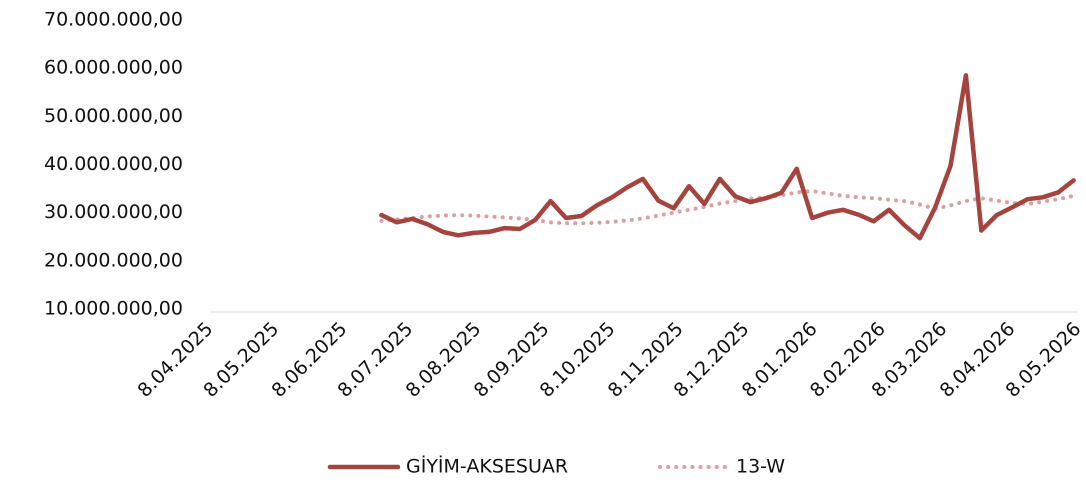 The width and height of the screenshot is (1086, 482). I want to click on data-line, so click(727, 207).